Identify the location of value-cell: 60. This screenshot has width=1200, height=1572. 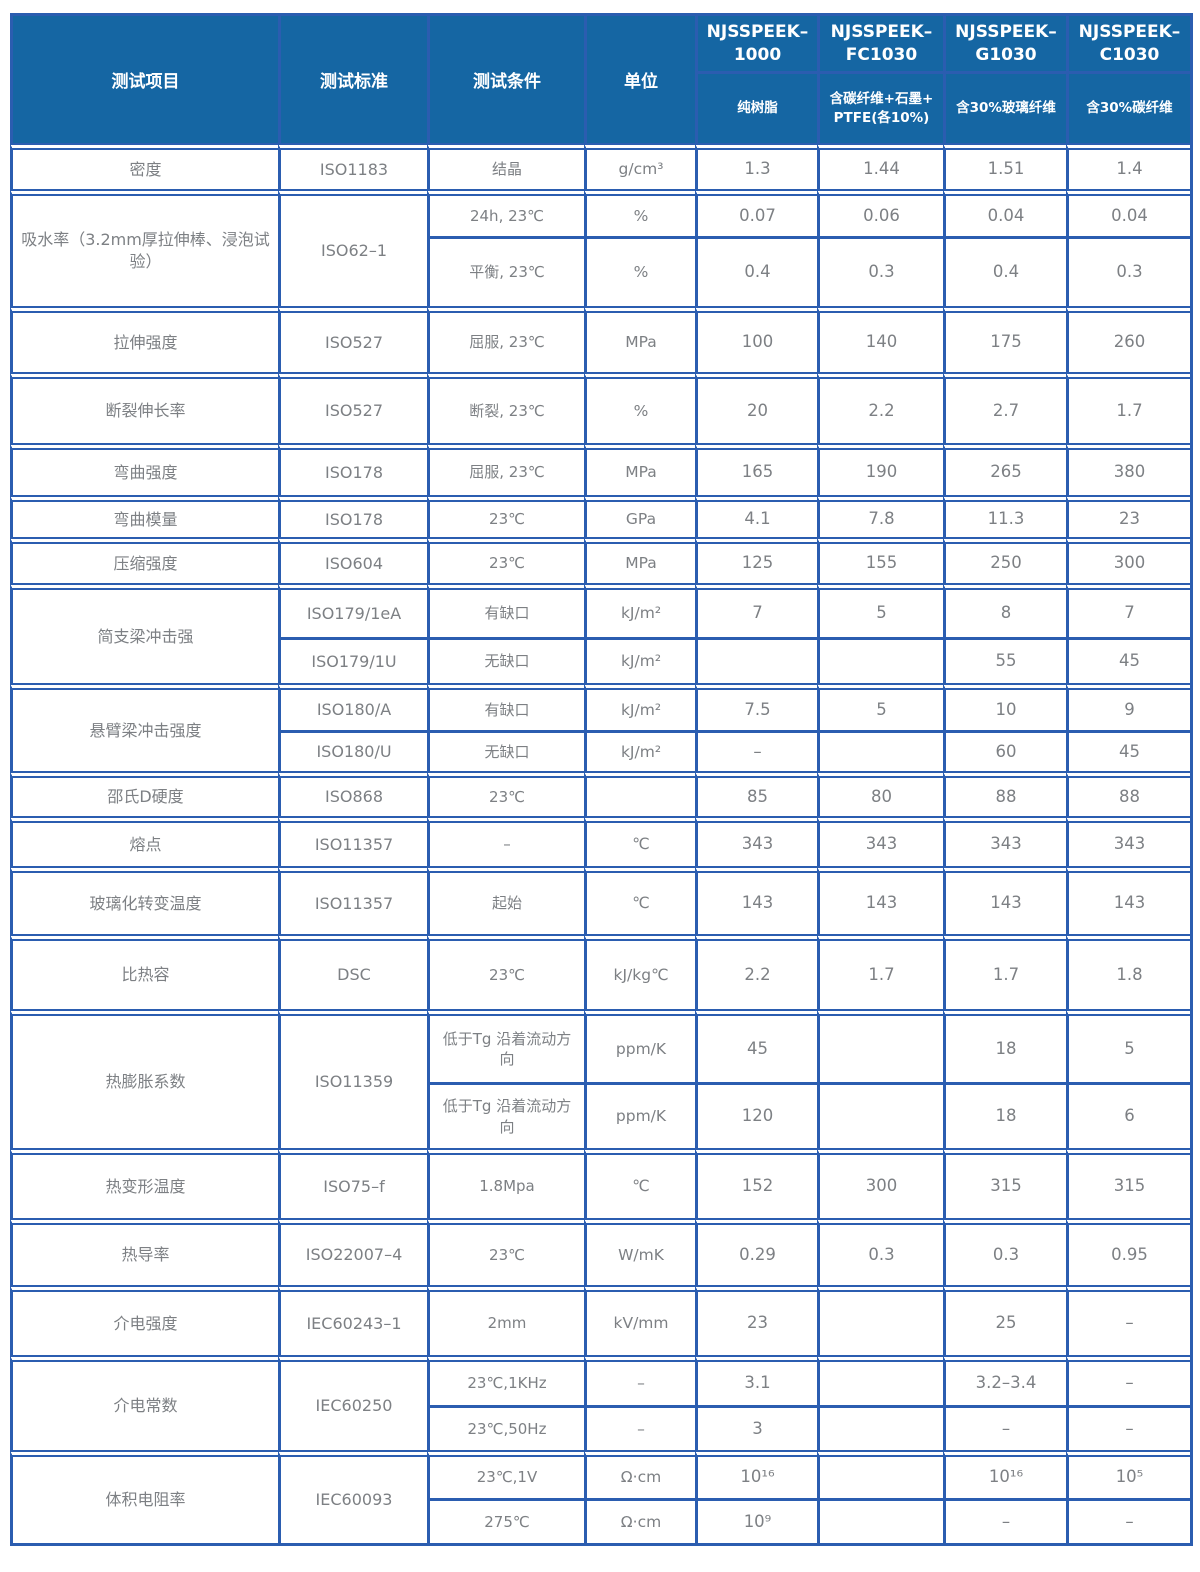
(1004, 750).